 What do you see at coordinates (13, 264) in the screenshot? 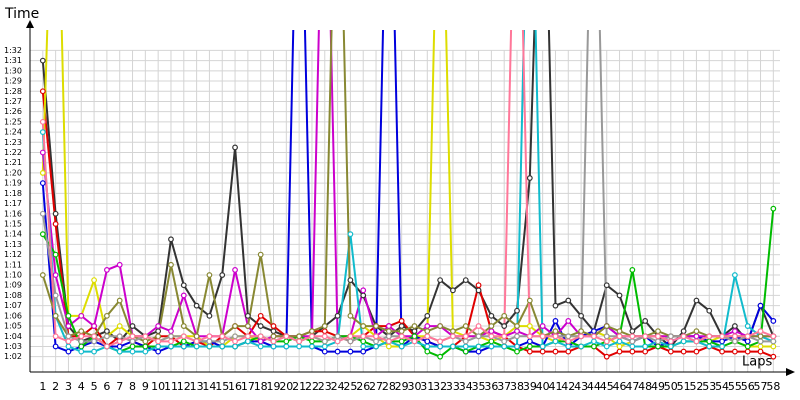
I see `y-tick-label: 1:11` at bounding box center [13, 264].